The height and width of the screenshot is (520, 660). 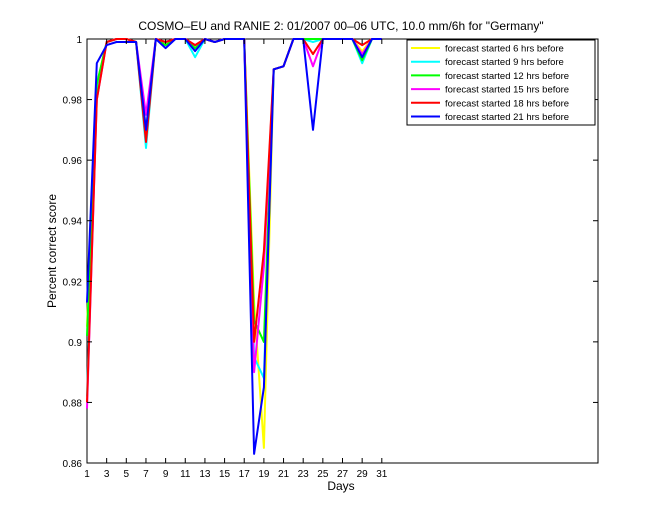 What do you see at coordinates (146, 474) in the screenshot?
I see `x-tick-label: 7` at bounding box center [146, 474].